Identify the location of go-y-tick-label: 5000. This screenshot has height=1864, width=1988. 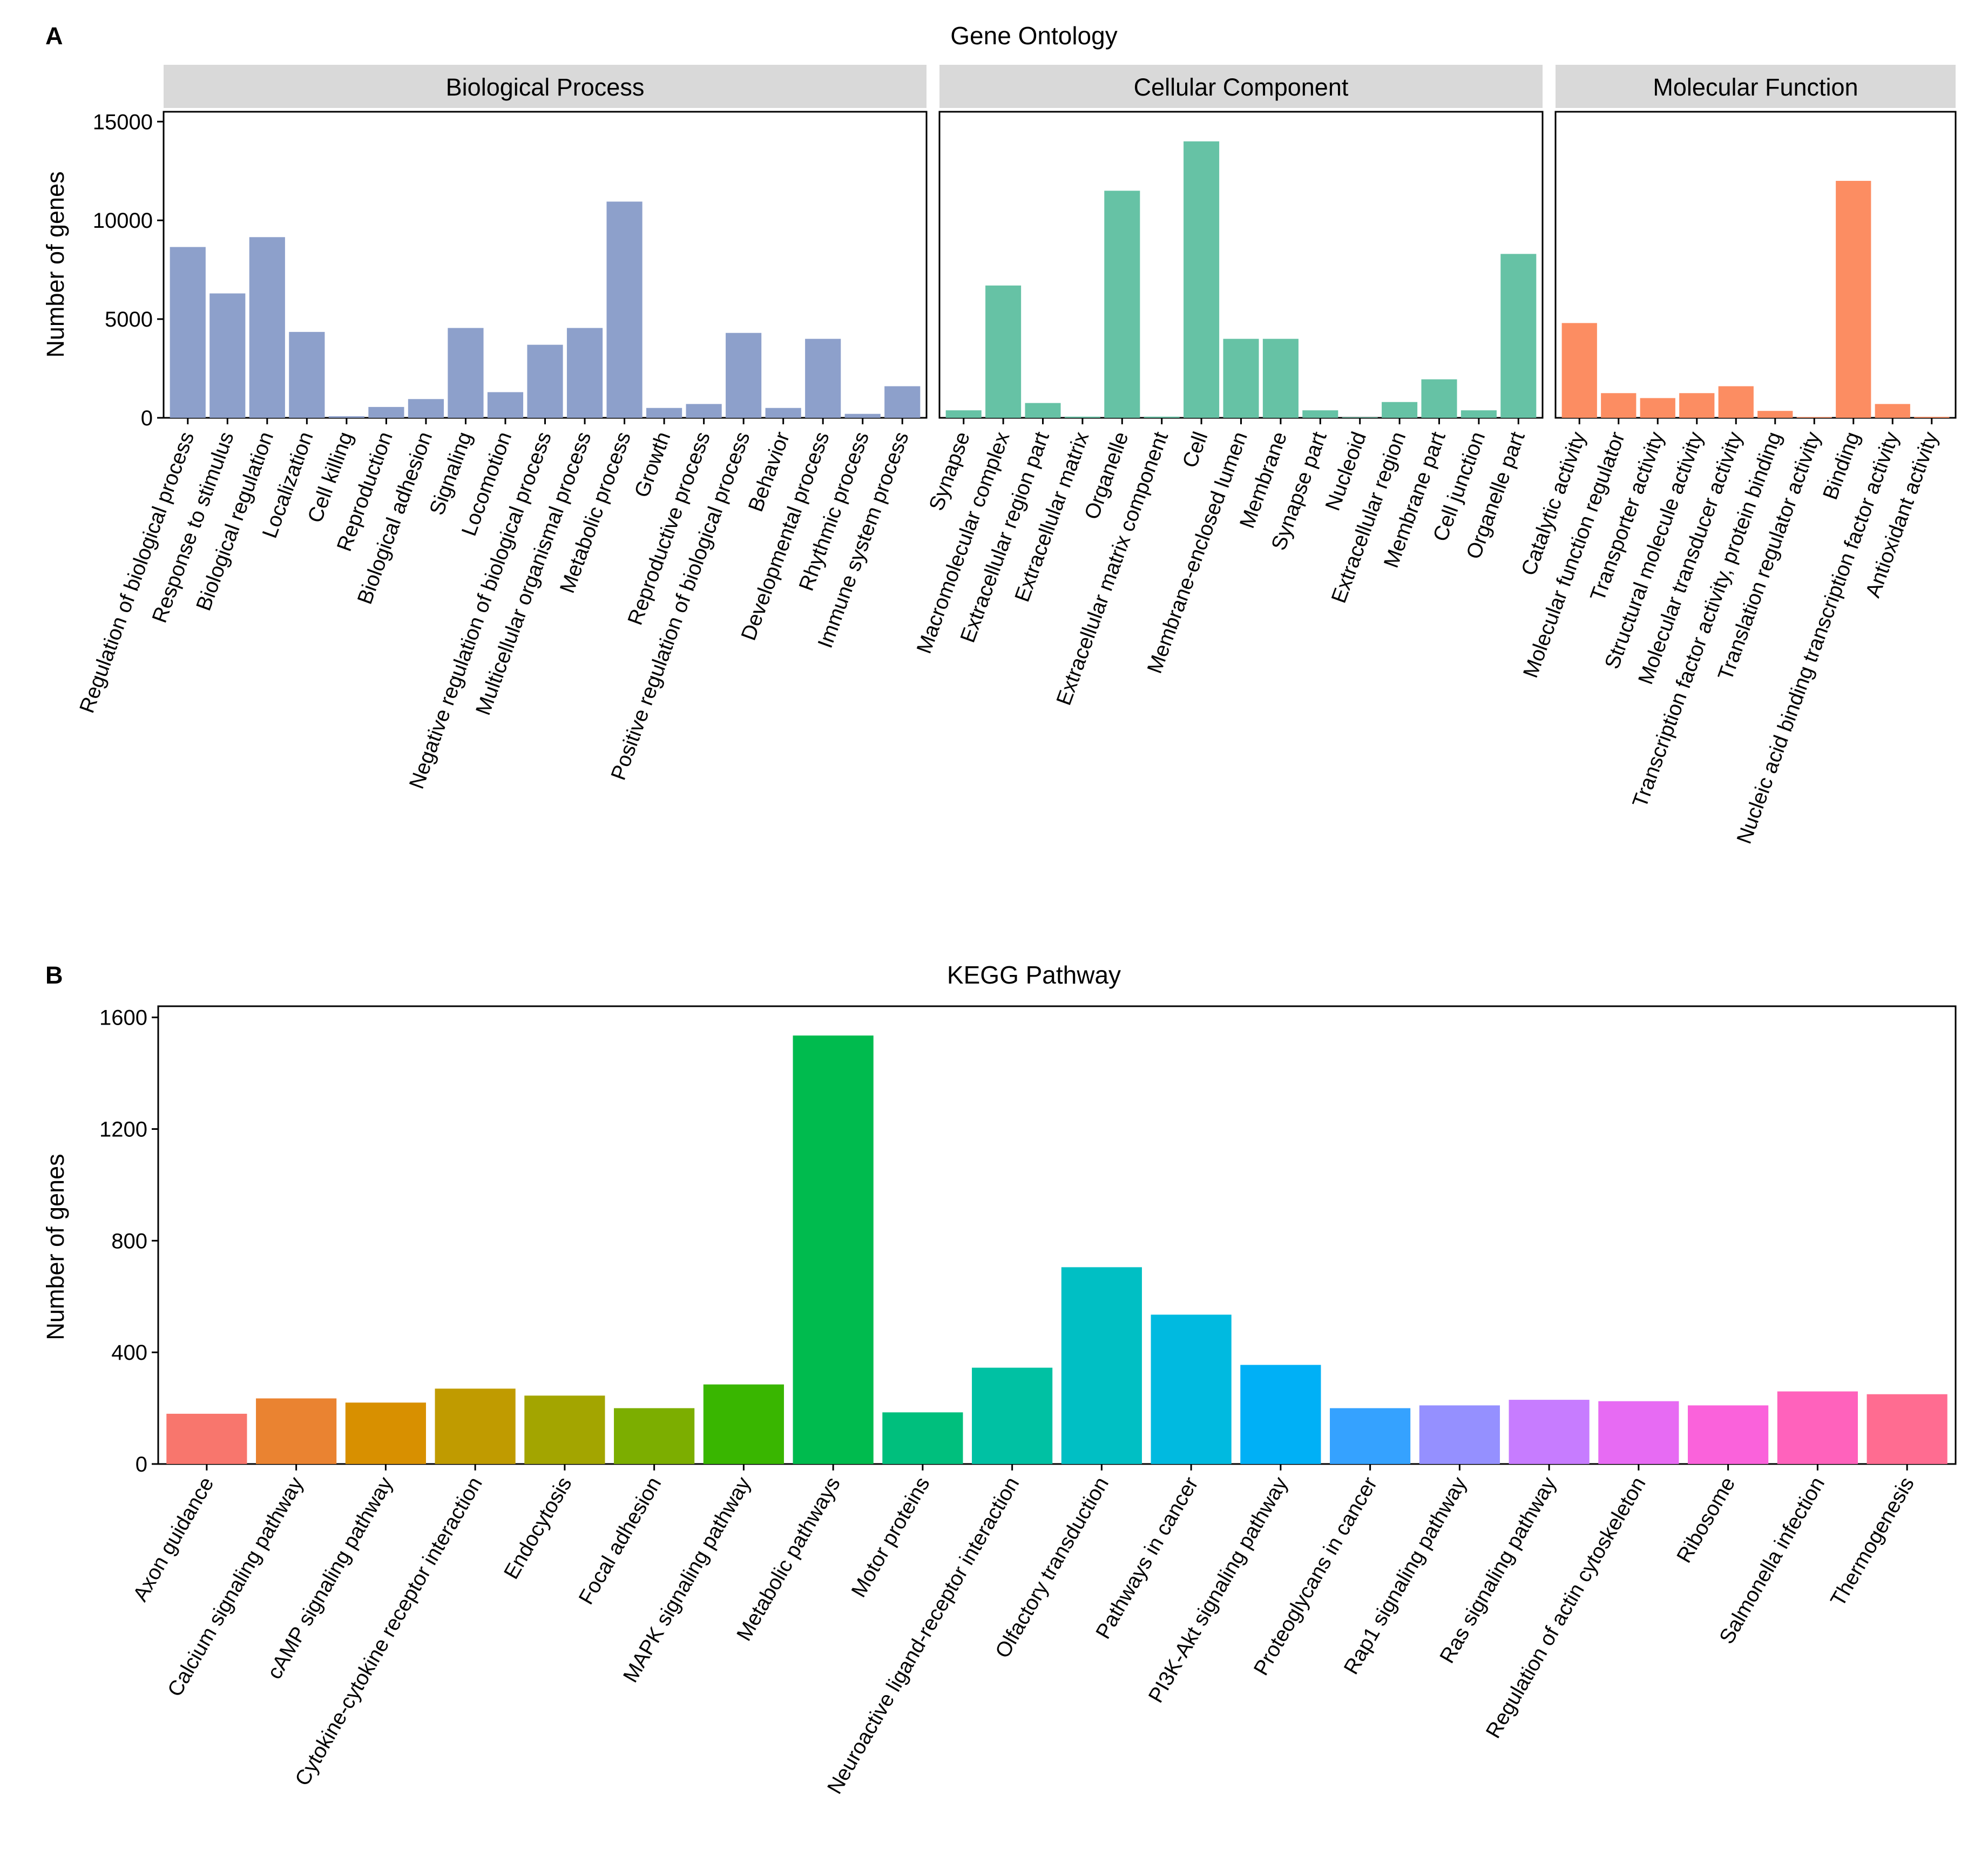
(129, 319).